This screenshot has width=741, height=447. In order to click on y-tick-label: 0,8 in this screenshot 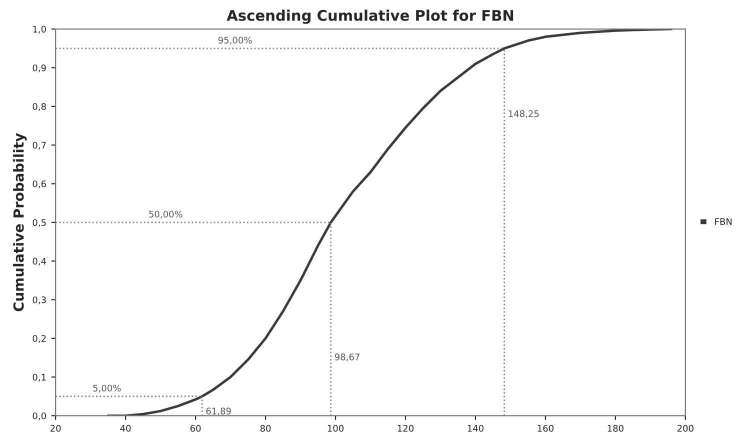, I will do `click(39, 107)`.